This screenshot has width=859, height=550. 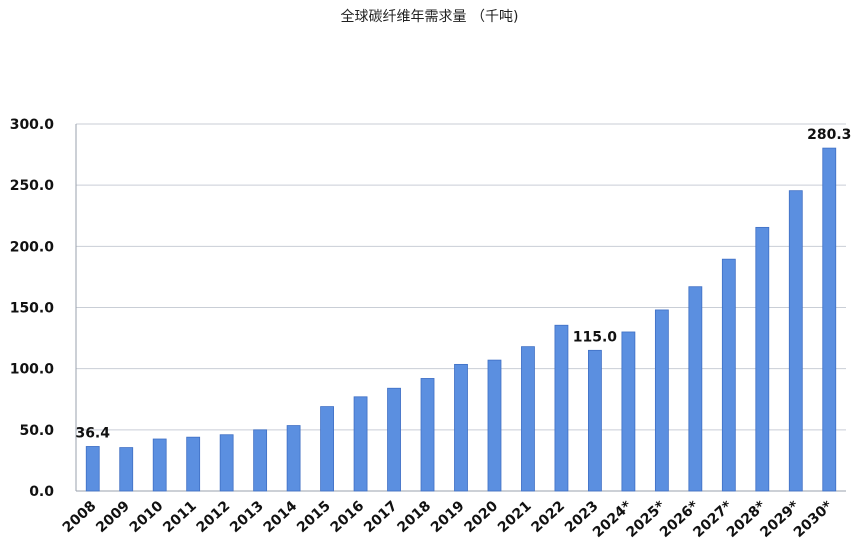 What do you see at coordinates (348, 517) in the screenshot?
I see `x-tick-label: 2016` at bounding box center [348, 517].